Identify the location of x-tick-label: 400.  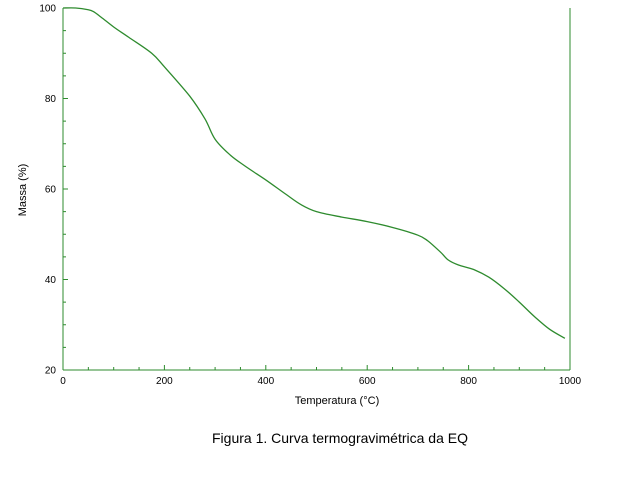
(265, 381).